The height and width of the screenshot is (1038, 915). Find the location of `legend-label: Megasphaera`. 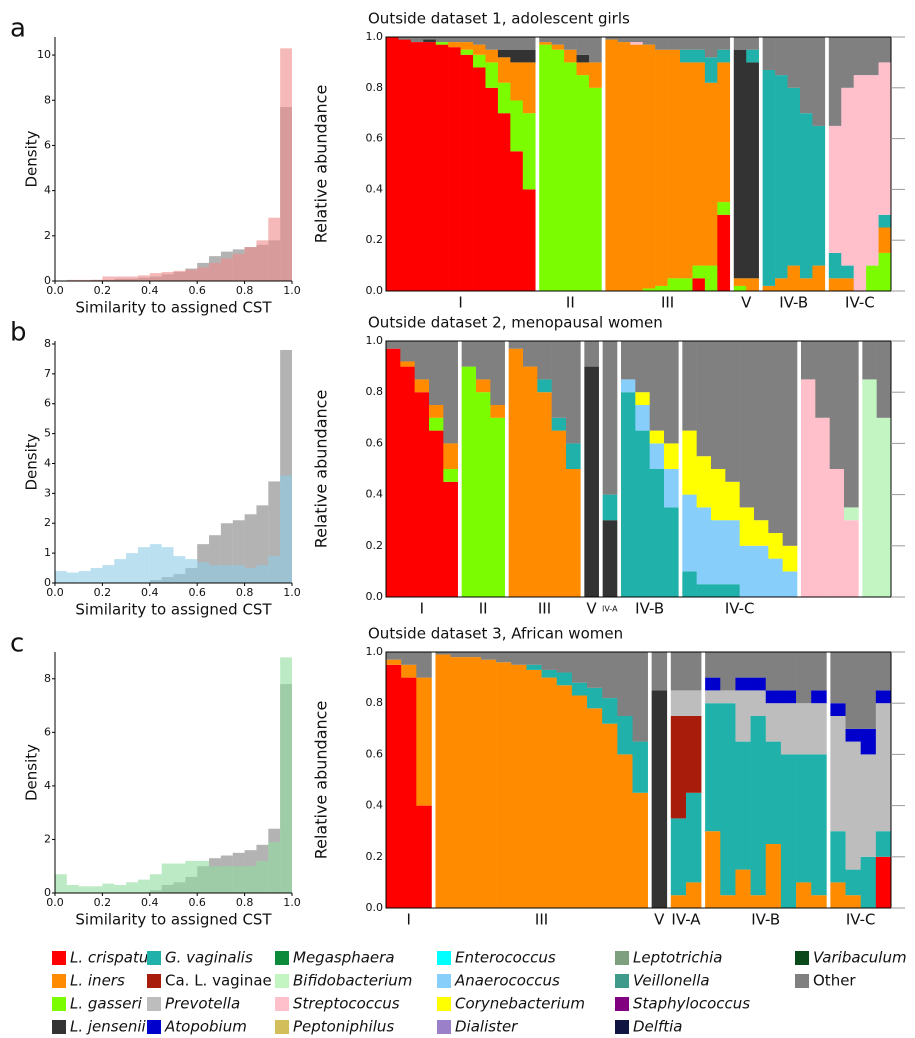

legend-label: Megasphaera is located at coordinates (344, 958).